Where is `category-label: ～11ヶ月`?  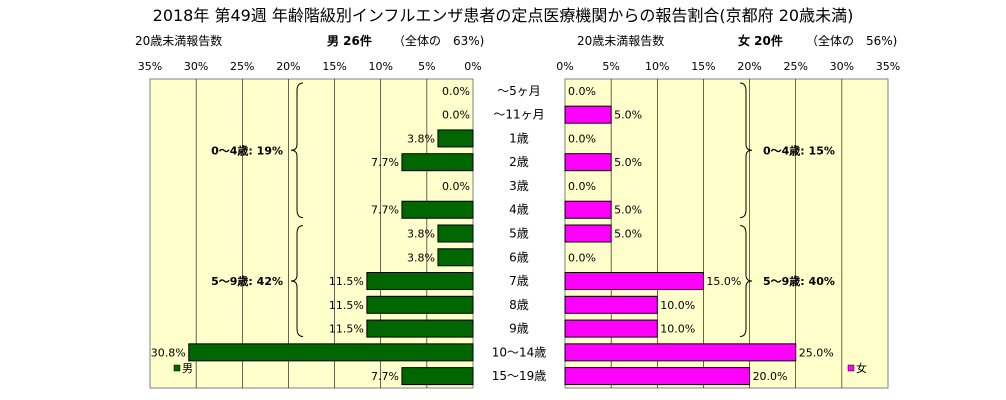 category-label: ～11ヶ月 is located at coordinates (518, 115).